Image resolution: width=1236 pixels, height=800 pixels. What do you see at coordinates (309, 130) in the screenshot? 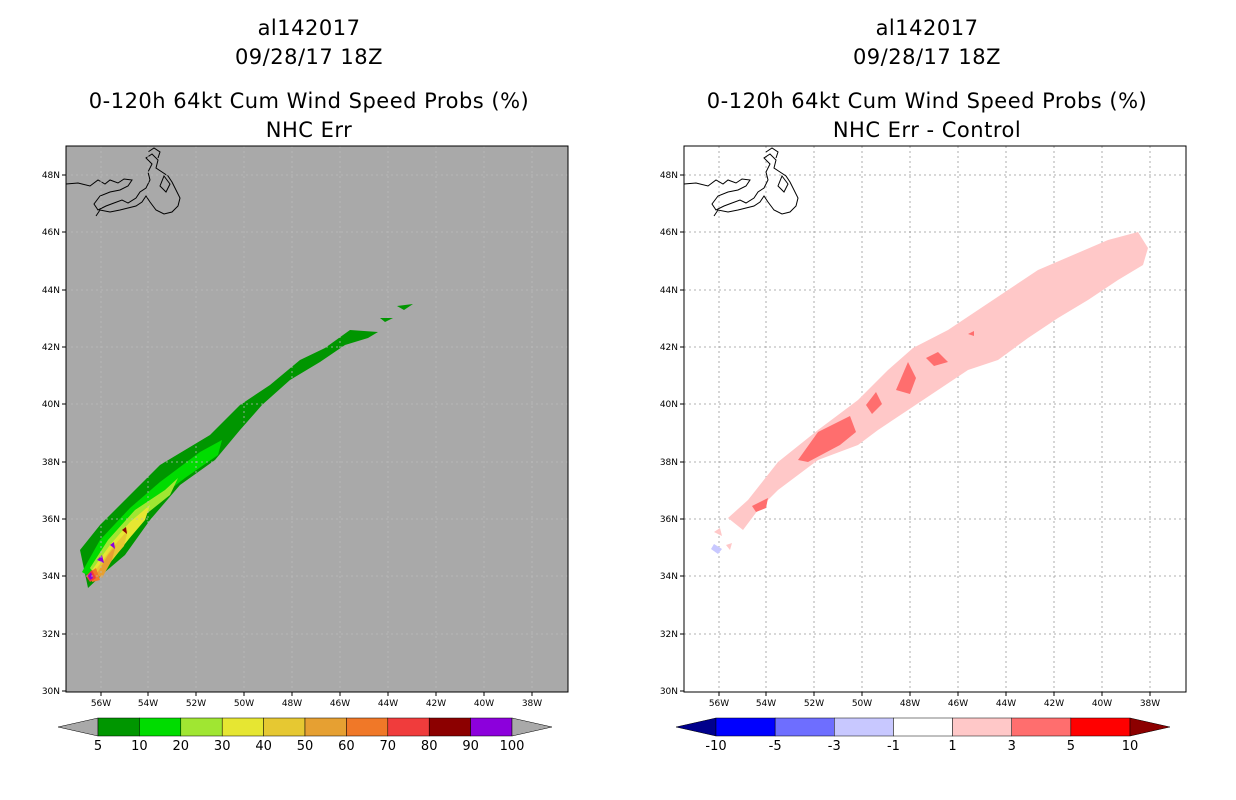
I see `subtitle: NHC Err` at bounding box center [309, 130].